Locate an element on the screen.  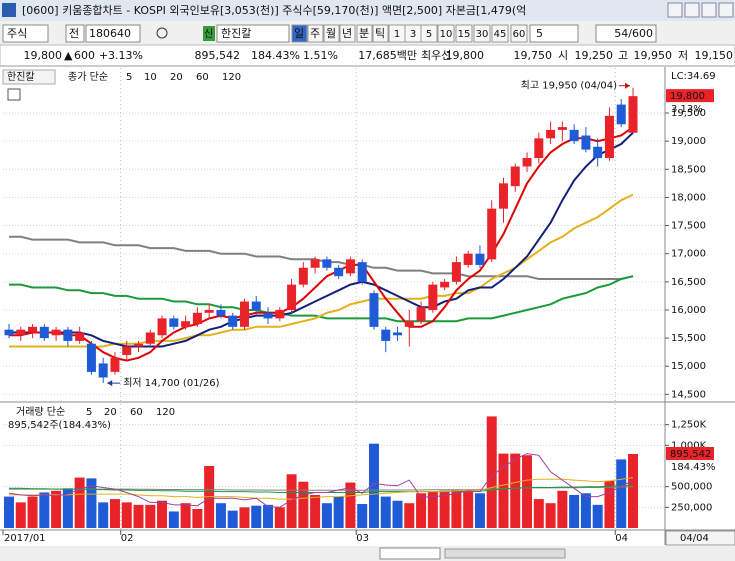
close-button is located at coordinates (726, 10).